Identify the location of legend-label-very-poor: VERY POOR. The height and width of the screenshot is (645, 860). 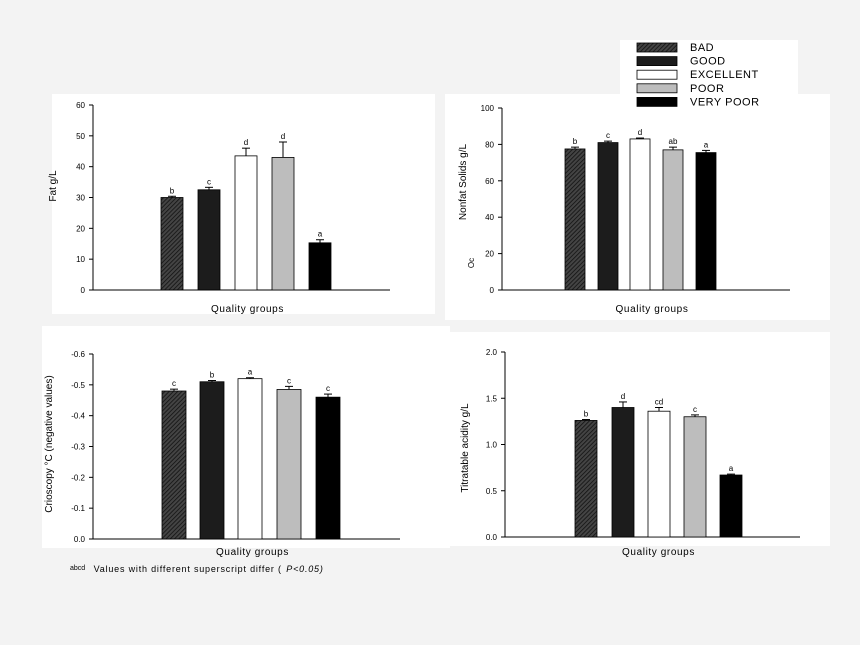
(725, 102).